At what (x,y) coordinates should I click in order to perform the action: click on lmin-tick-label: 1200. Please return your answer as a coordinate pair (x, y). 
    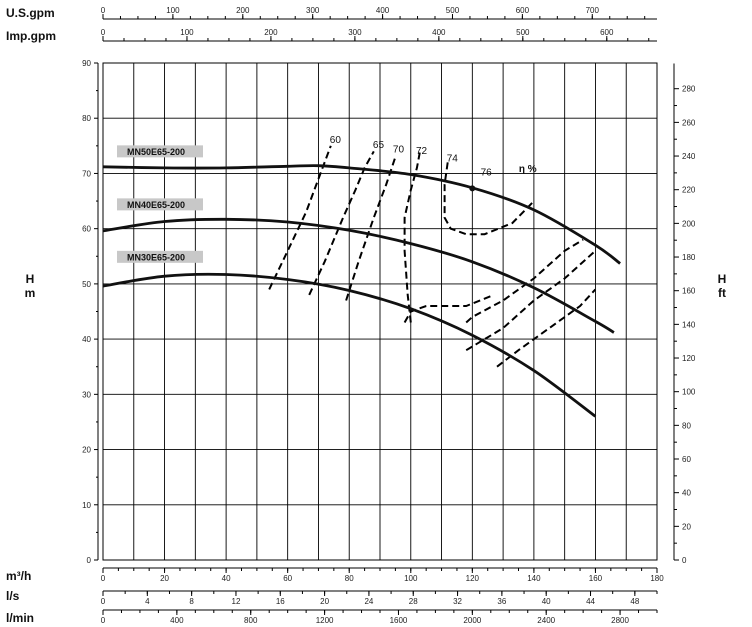
    Looking at the image, I should click on (325, 620).